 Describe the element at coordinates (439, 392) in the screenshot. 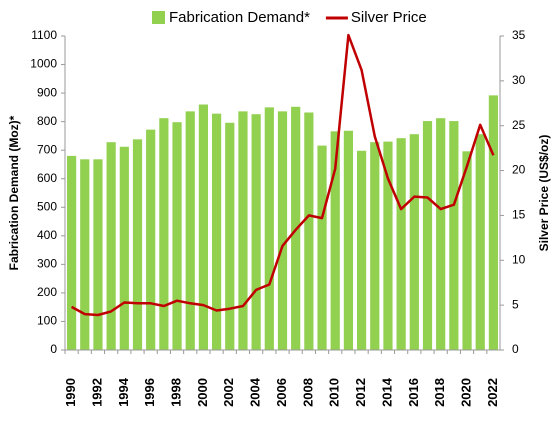

I see `x-tick-label: 2018` at that location.